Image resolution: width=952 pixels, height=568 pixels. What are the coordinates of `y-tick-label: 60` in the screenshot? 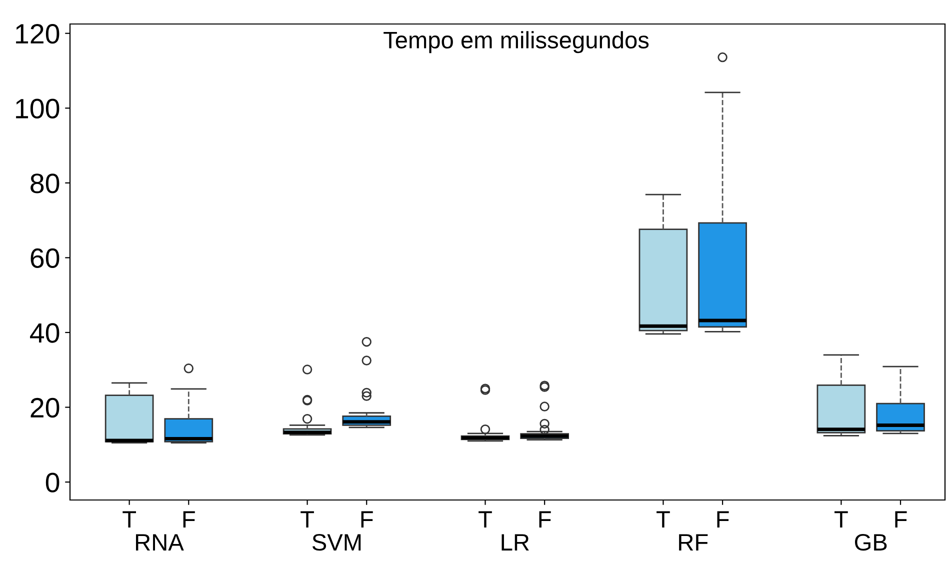 It's located at (45, 258).